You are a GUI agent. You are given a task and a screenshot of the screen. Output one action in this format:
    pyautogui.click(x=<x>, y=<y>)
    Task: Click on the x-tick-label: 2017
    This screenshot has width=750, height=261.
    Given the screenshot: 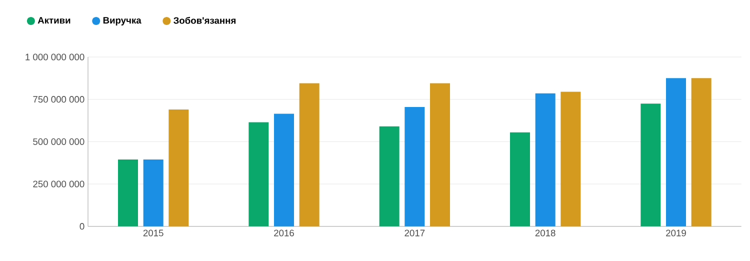 What is the action you would take?
    pyautogui.click(x=414, y=233)
    